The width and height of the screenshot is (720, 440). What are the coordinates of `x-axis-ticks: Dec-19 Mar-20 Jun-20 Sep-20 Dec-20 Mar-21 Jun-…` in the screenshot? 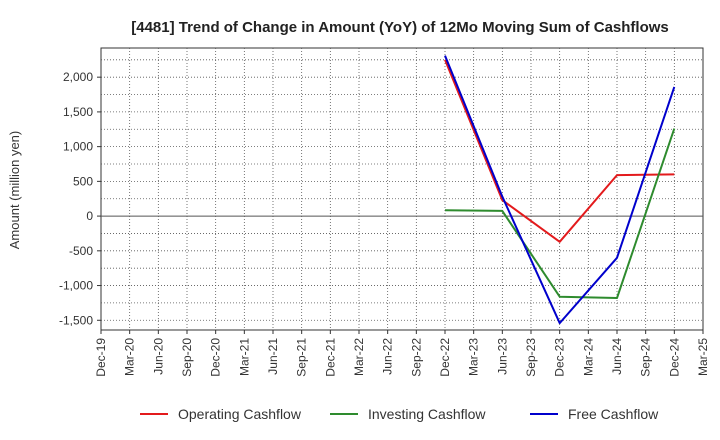 It's located at (402, 353).